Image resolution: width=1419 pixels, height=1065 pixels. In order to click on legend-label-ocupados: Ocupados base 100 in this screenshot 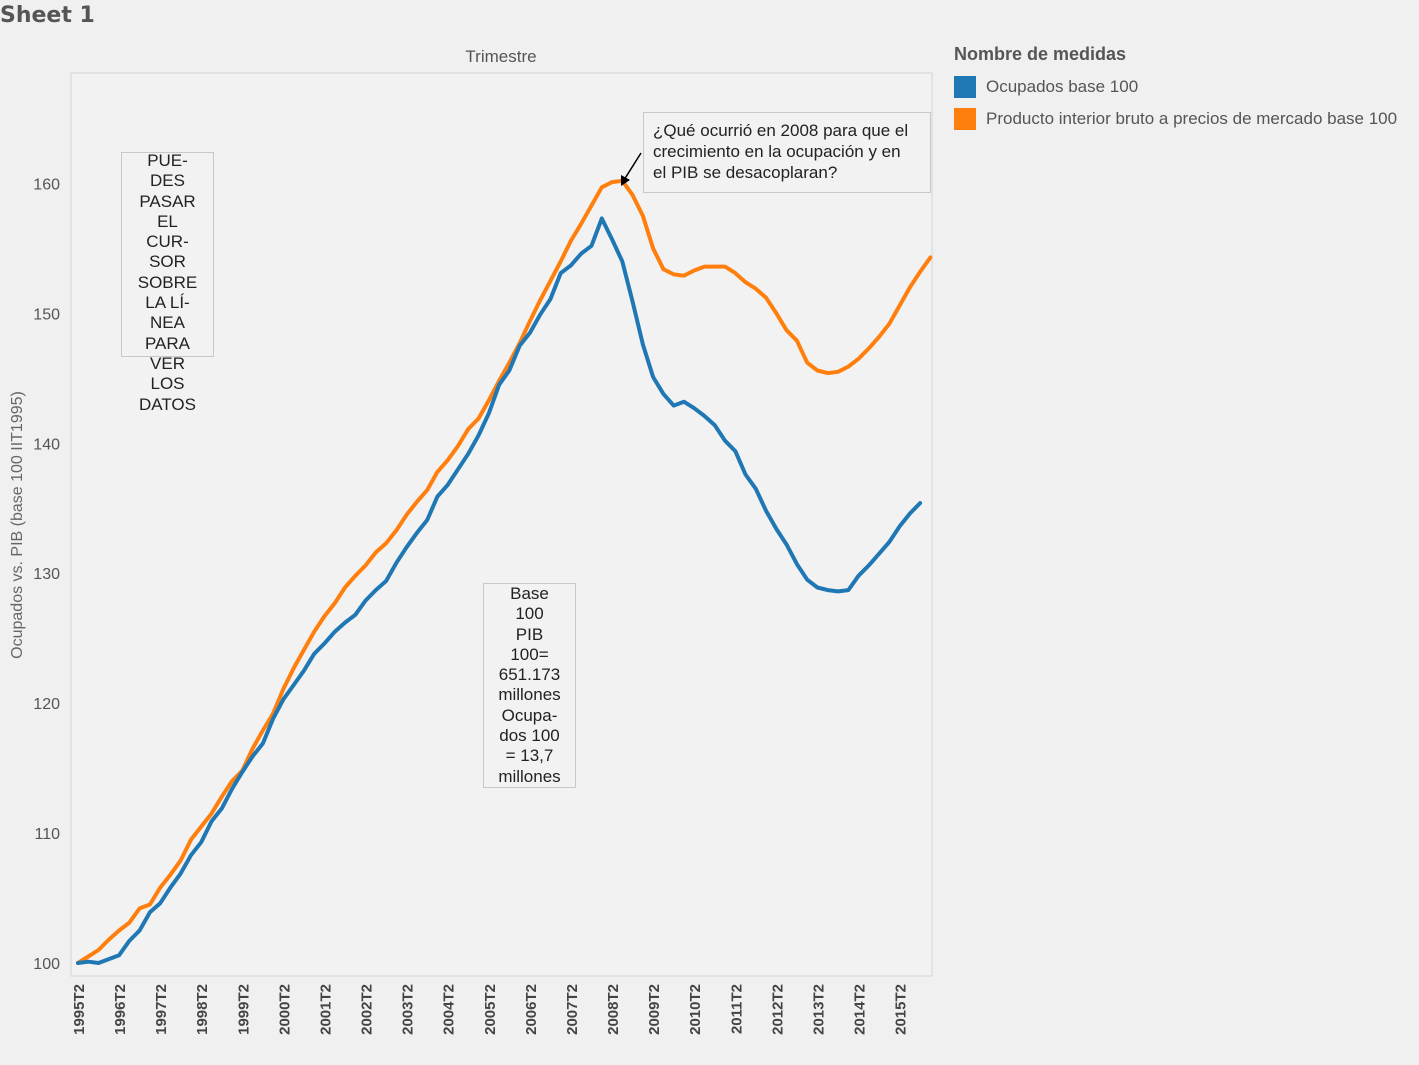, I will do `click(1062, 86)`.